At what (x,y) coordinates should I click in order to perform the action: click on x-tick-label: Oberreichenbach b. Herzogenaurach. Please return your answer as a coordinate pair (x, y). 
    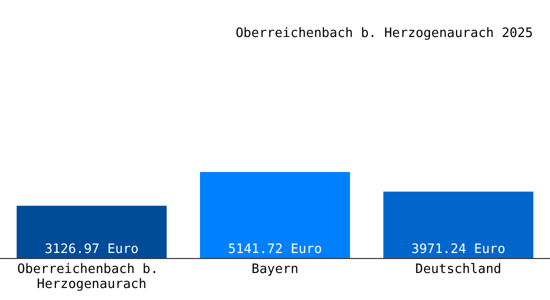
    Looking at the image, I should click on (91, 277).